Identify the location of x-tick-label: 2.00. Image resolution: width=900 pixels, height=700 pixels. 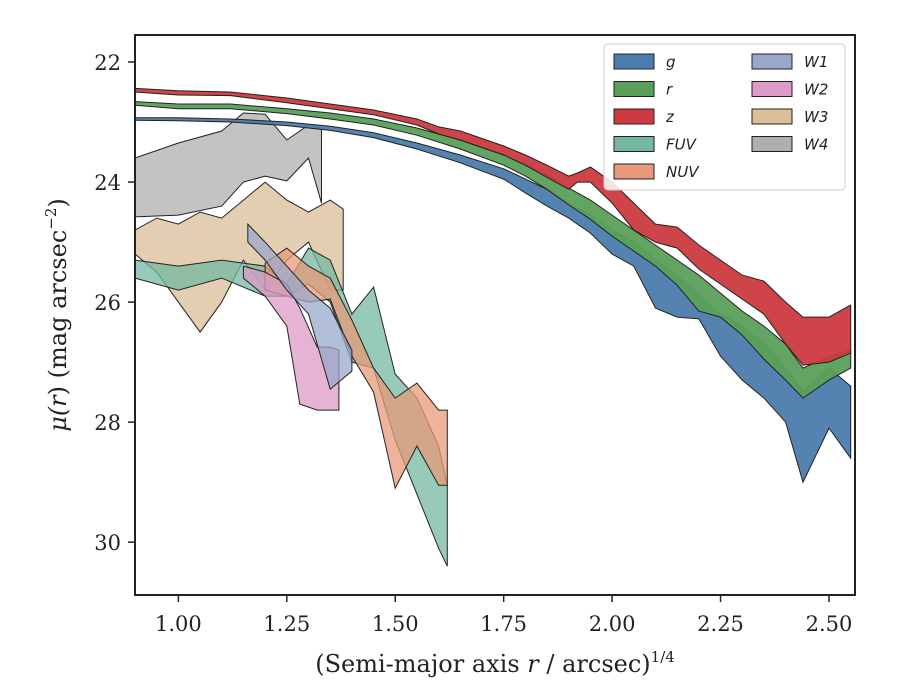
(612, 624).